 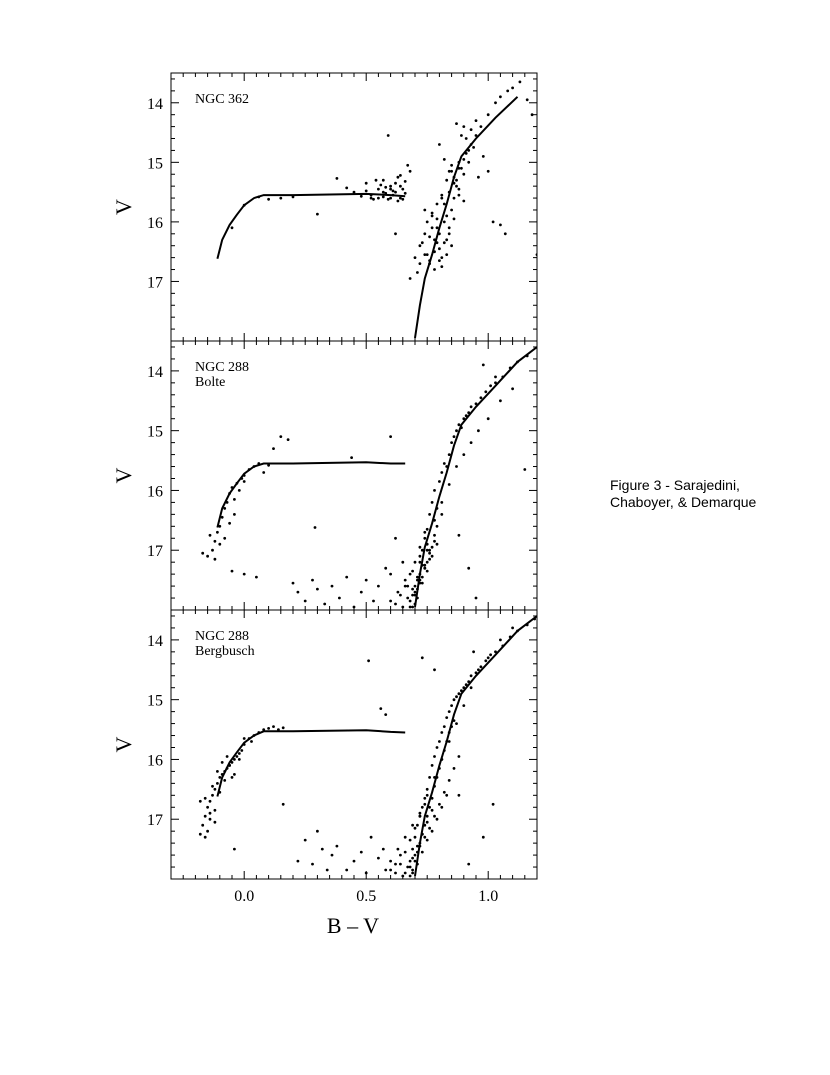 What do you see at coordinates (123, 207) in the screenshot?
I see `y-axis-label: V` at bounding box center [123, 207].